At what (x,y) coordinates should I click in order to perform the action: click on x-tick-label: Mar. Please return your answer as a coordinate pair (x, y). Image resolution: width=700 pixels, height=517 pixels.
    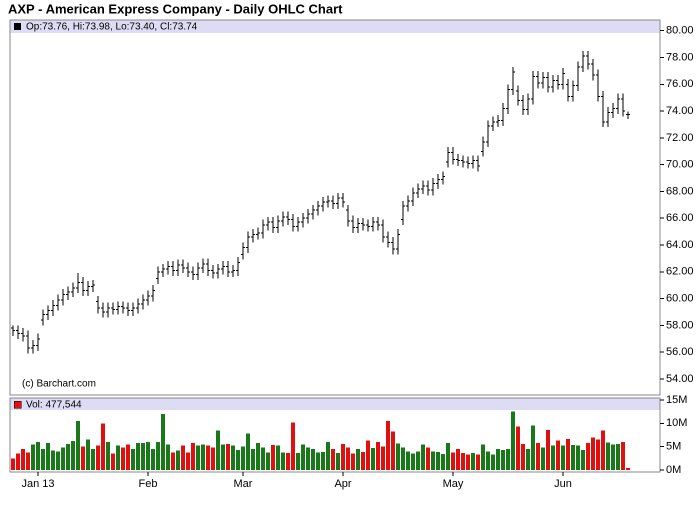
    Looking at the image, I should click on (243, 484).